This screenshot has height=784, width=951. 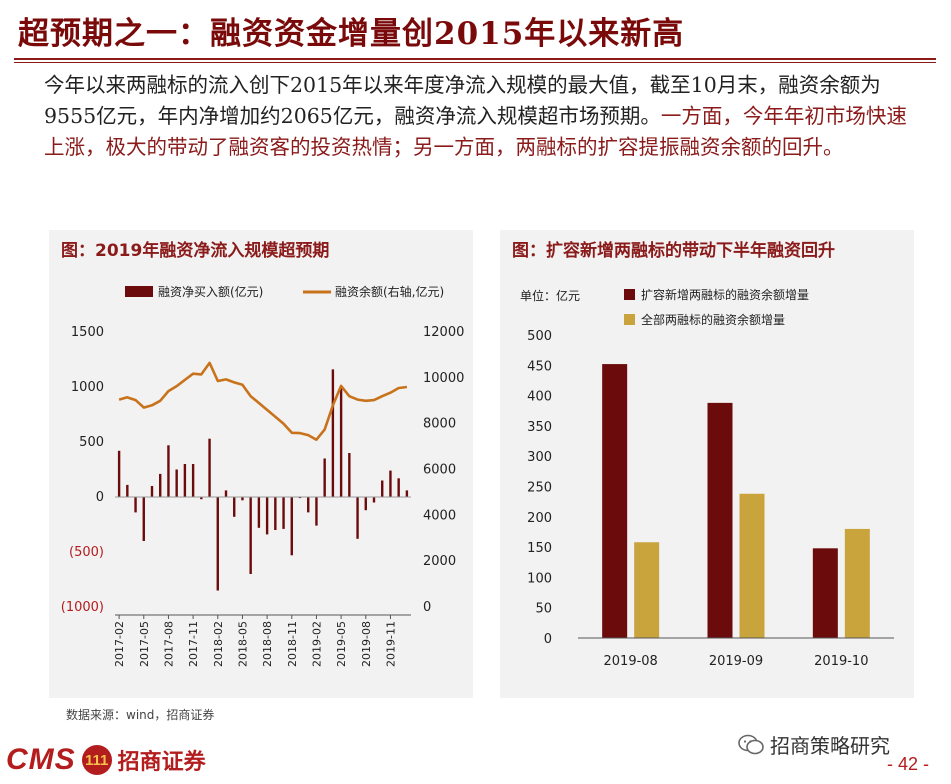 I want to click on right-axis-tick-label: 0, so click(x=427, y=607).